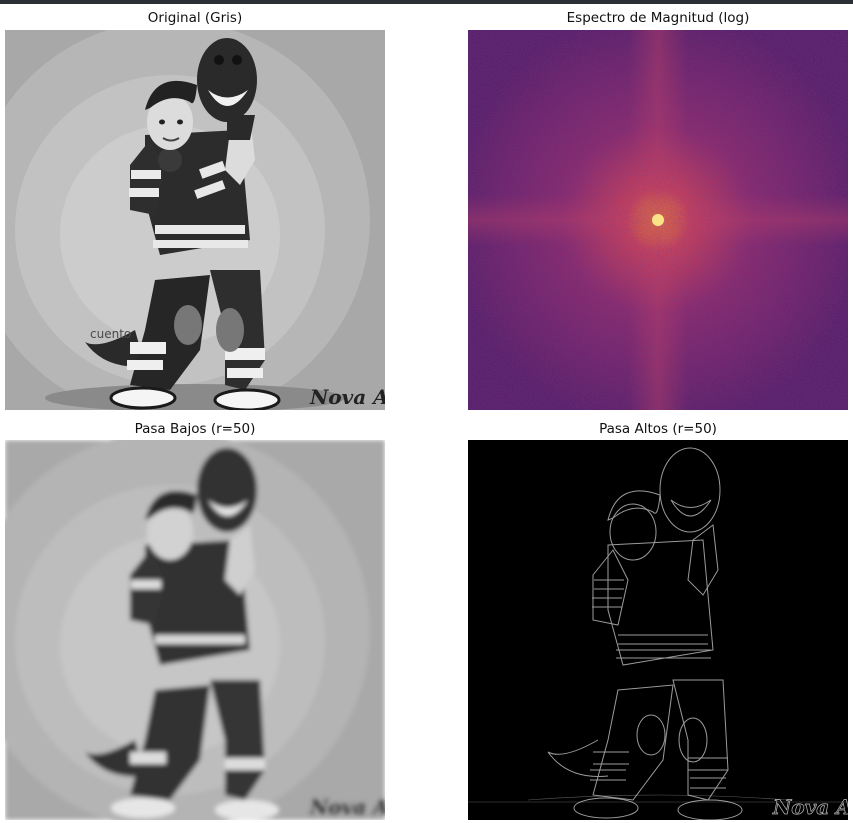 The image size is (853, 823). I want to click on signature-lowpass: Nova Art, so click(347, 807).